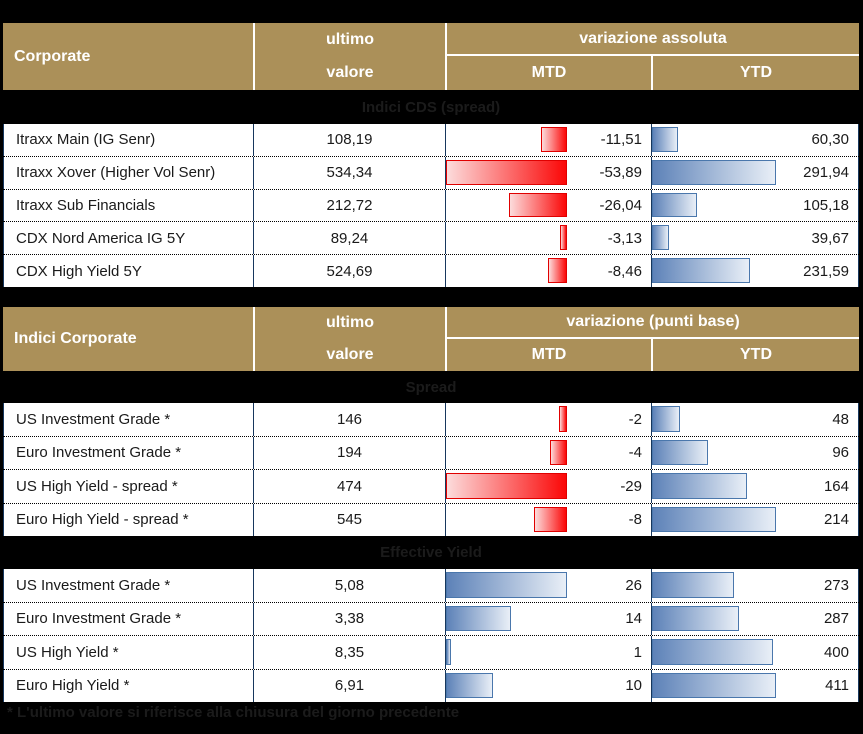  Describe the element at coordinates (633, 686) in the screenshot. I see `mtd-value: 10` at that location.